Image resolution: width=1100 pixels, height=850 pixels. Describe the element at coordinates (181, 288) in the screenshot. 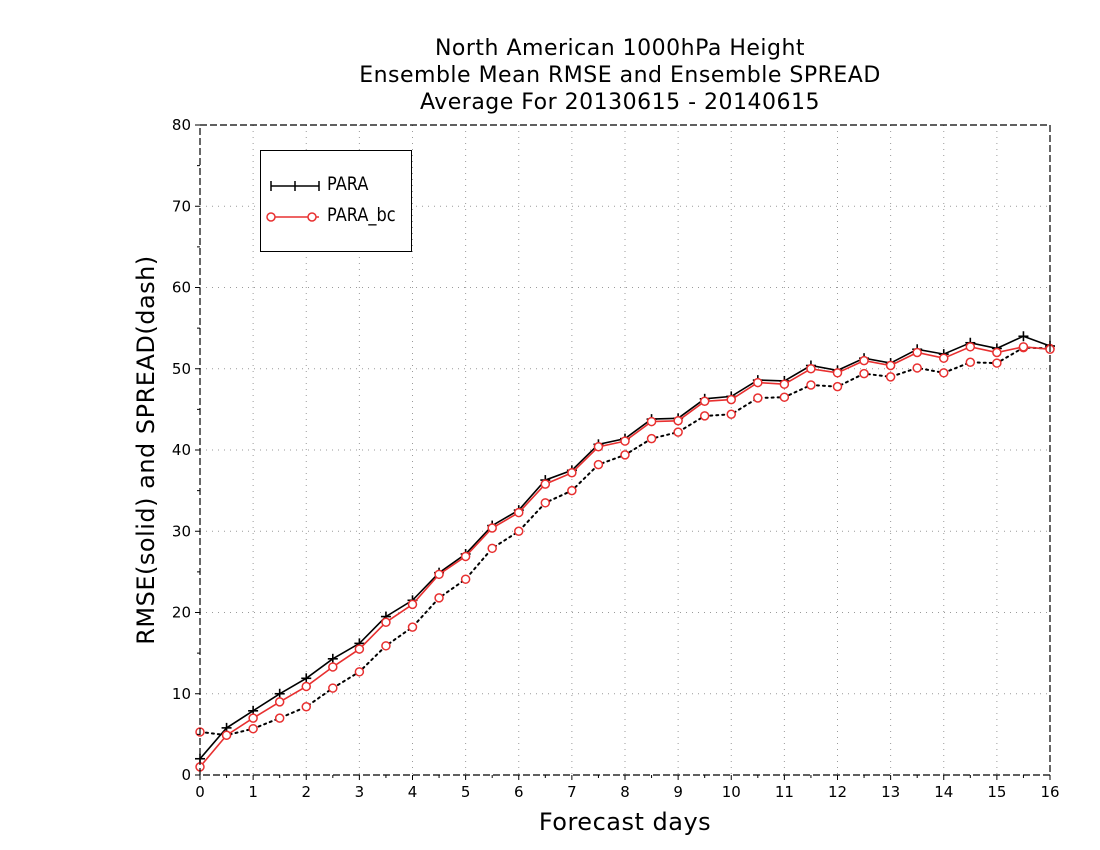

I see `y-tick-label: 60` at that location.